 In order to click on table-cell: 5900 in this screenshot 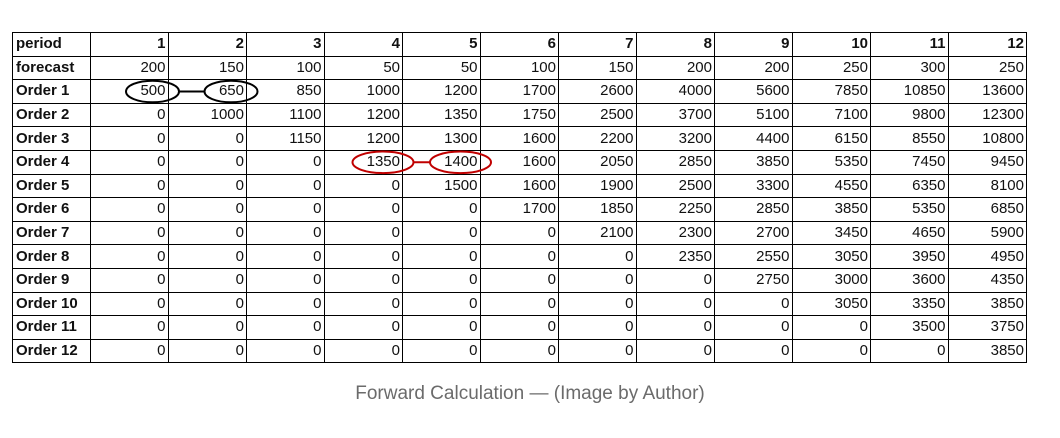, I will do `click(987, 233)`.